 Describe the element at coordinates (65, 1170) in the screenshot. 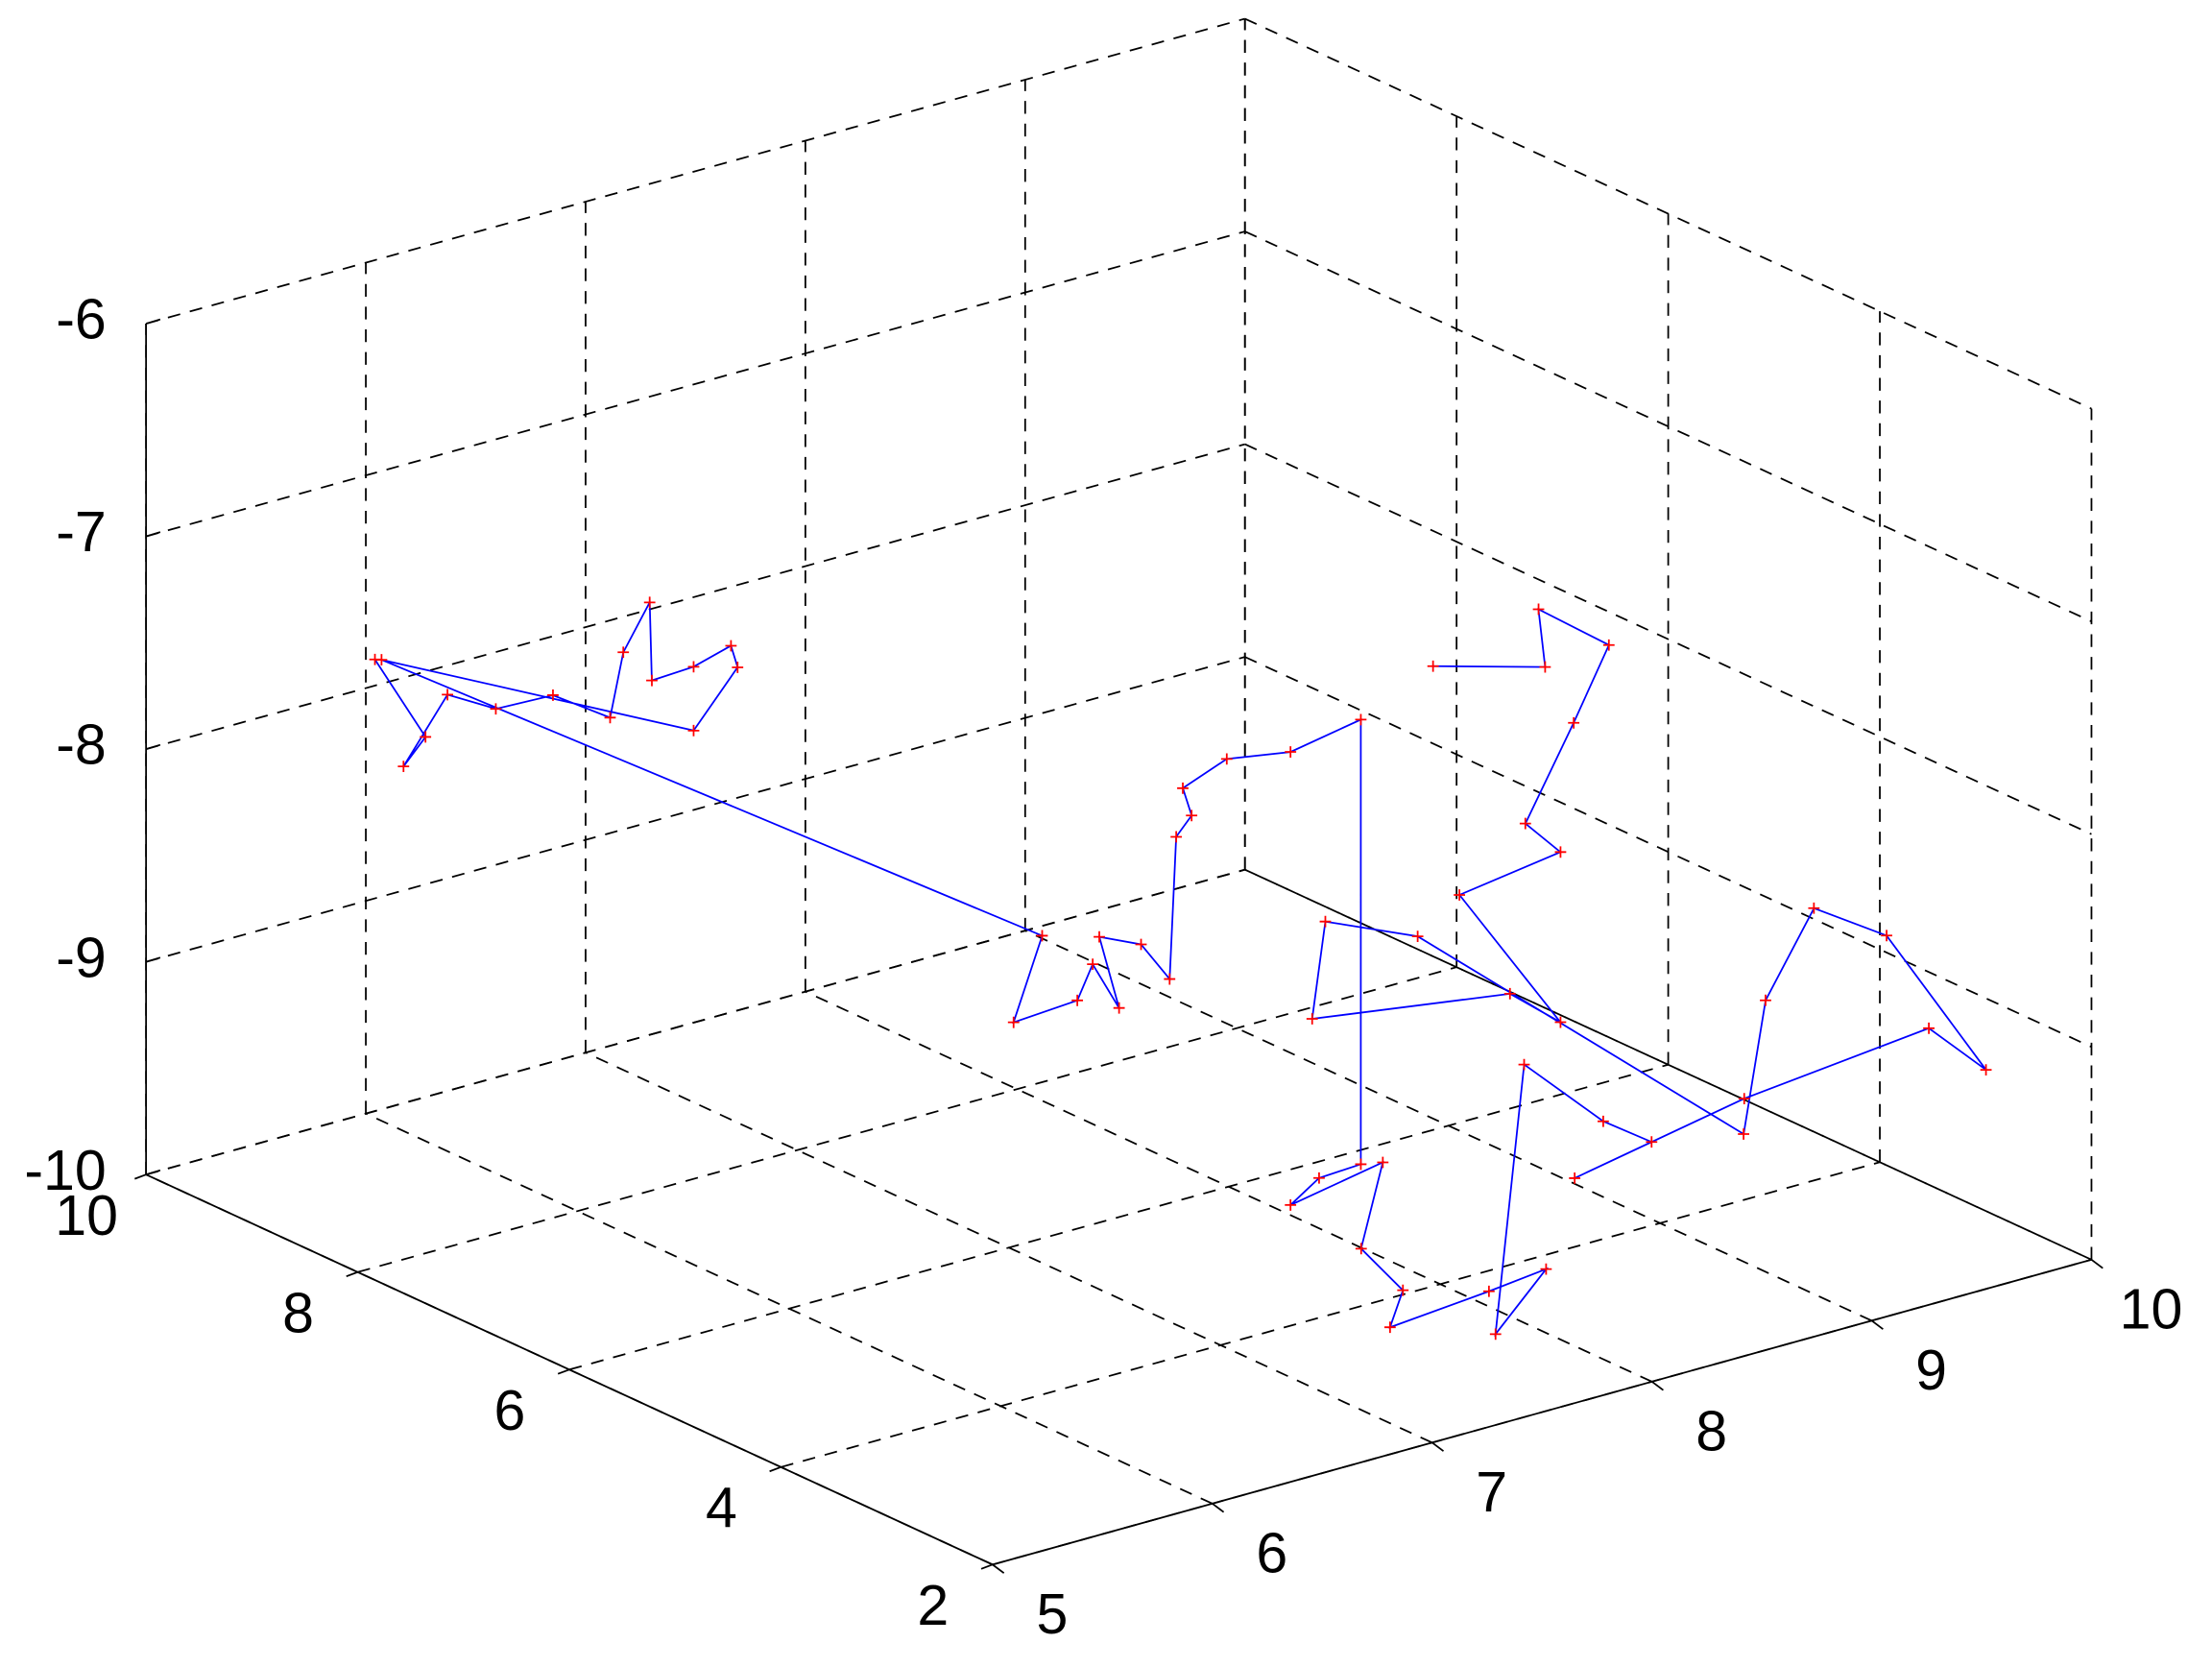

I see `z-tick-label: -10` at that location.